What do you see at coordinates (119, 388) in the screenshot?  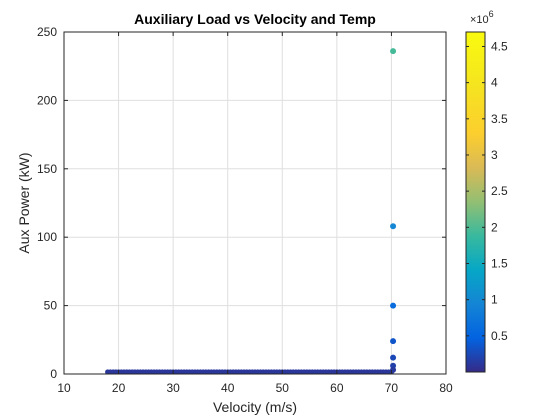 I see `x-tick-label: 20` at bounding box center [119, 388].